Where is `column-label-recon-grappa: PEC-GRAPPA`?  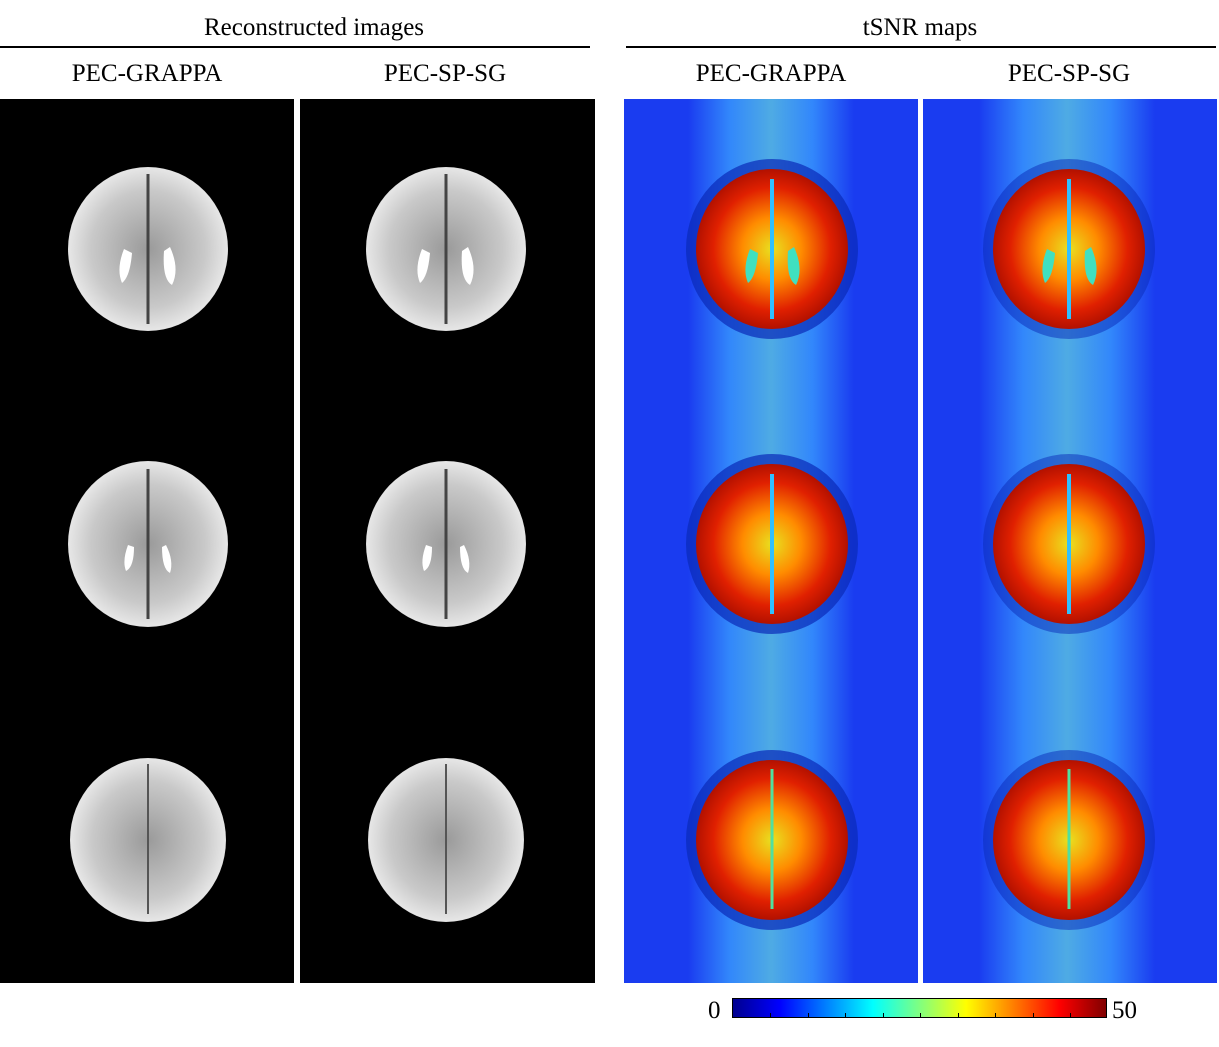 column-label-recon-grappa: PEC-GRAPPA is located at coordinates (147, 73).